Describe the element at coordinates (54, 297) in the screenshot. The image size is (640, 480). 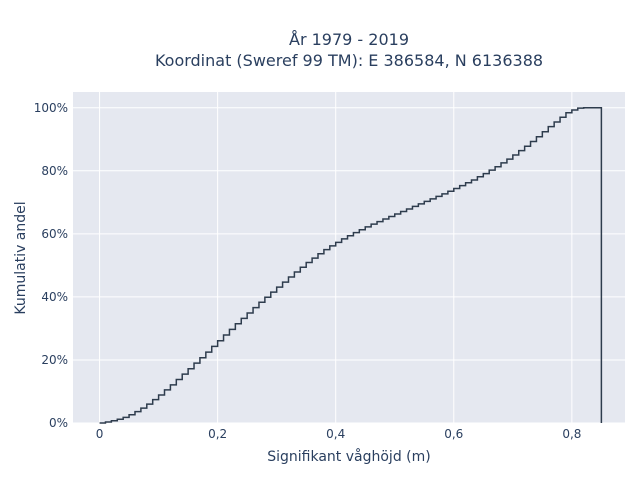
I see `y-tick-label: 40%` at that location.